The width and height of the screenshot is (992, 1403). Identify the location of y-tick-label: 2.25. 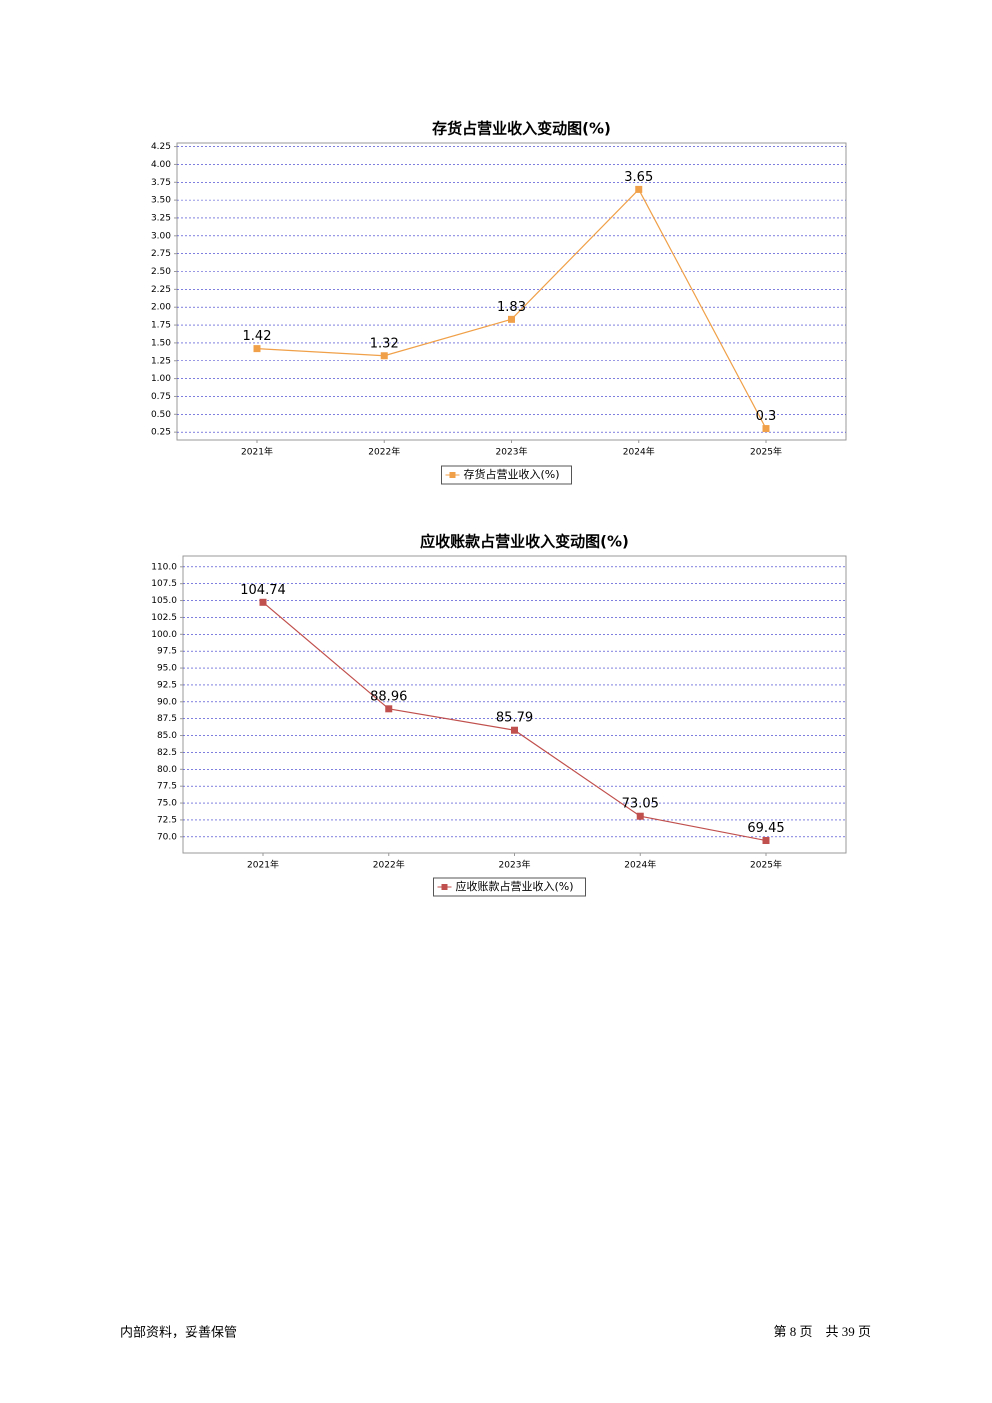
(161, 290).